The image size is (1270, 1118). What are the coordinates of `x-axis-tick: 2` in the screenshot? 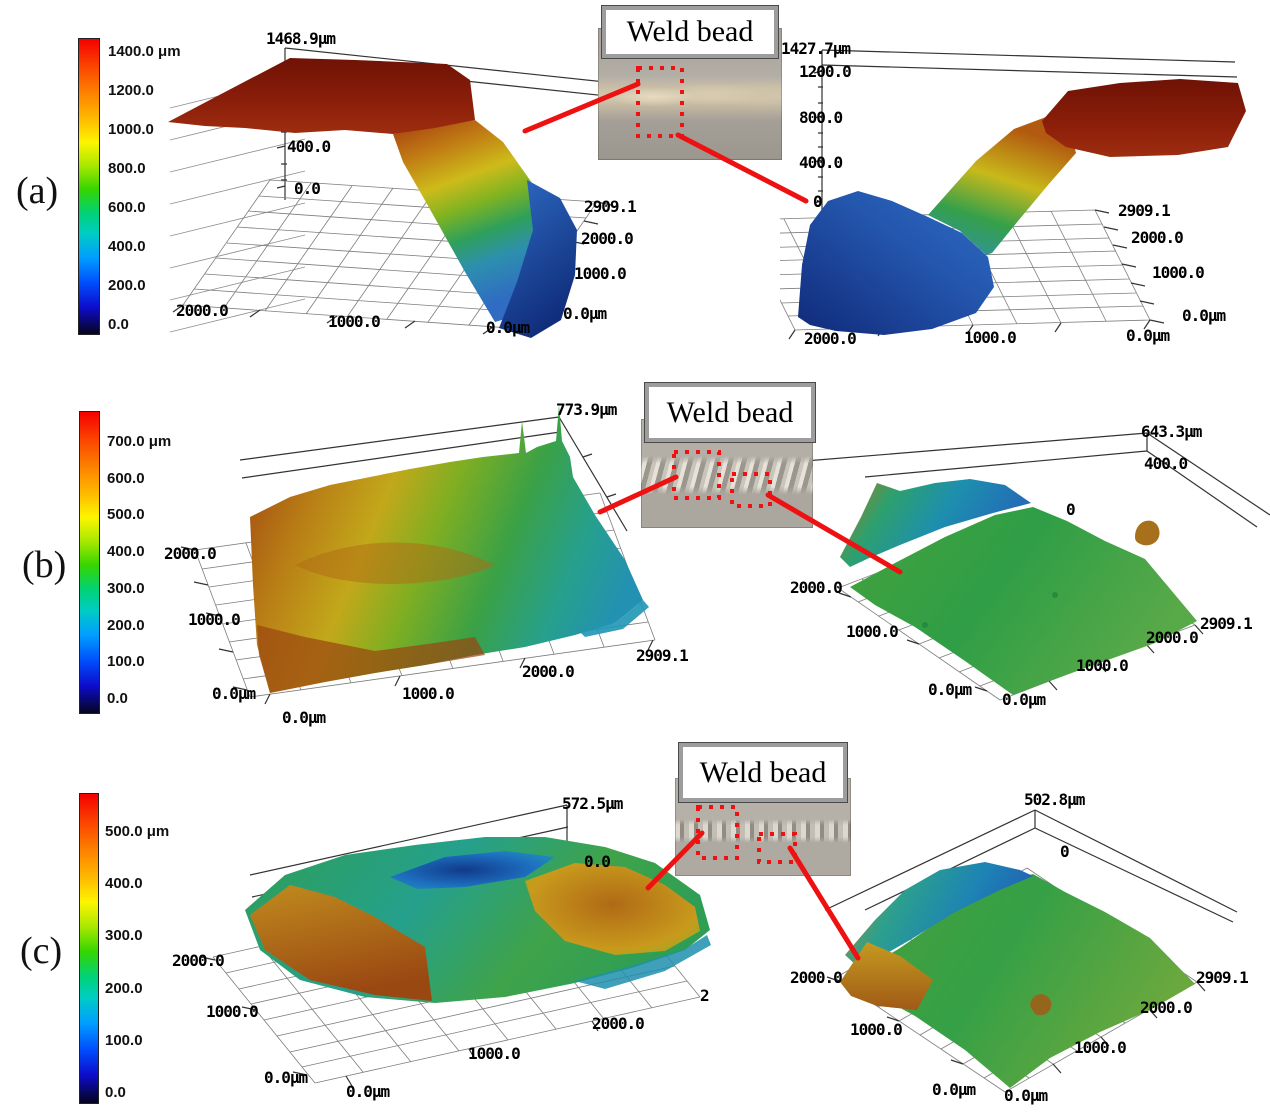 It's located at (705, 995).